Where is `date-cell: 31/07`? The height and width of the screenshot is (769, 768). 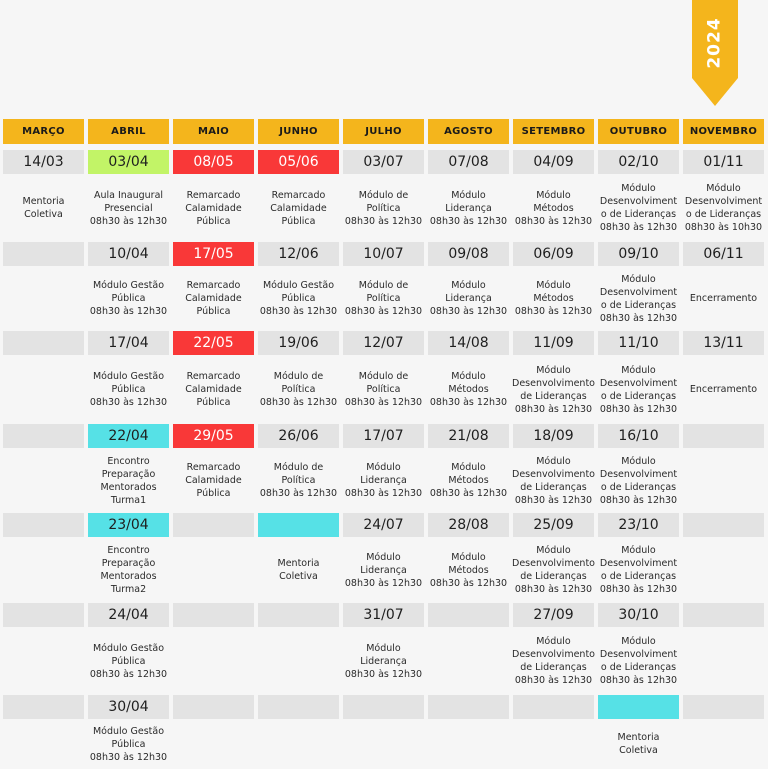
date-cell: 31/07 is located at coordinates (383, 615).